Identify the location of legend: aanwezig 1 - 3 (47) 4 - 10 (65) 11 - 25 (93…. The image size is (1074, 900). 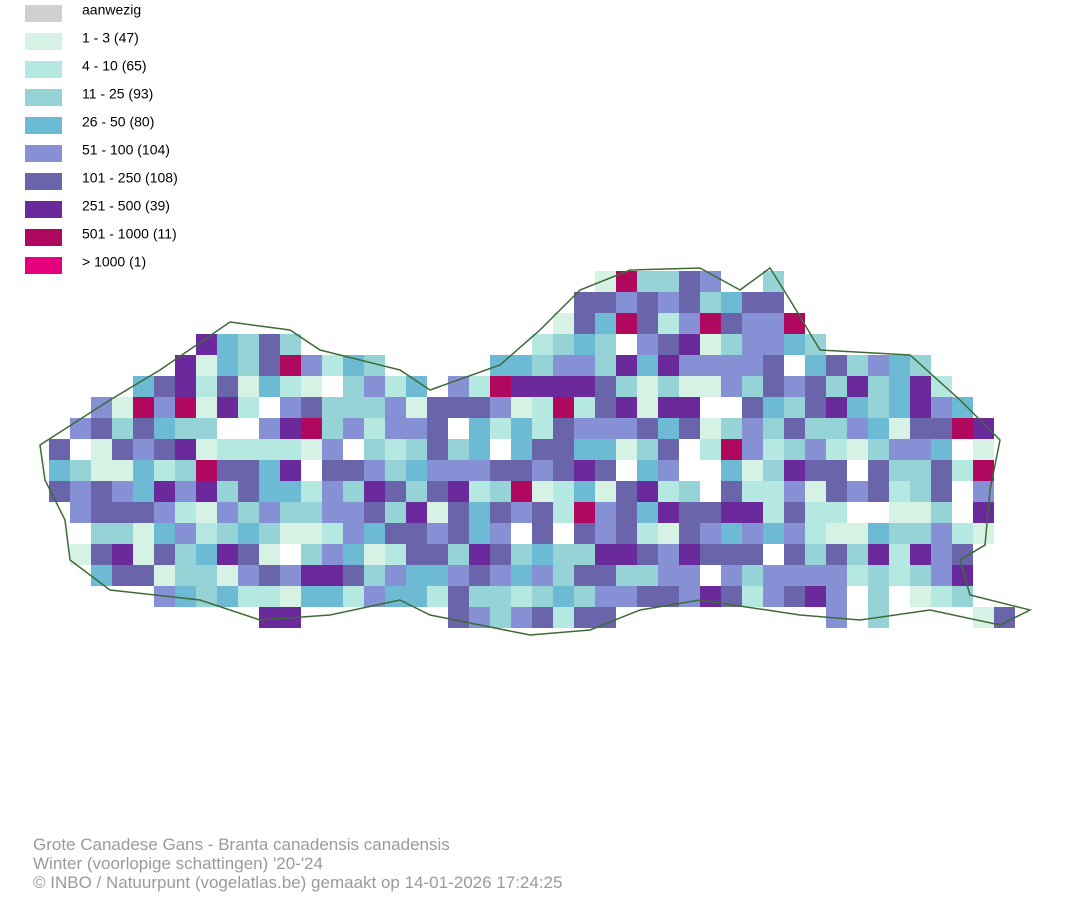
(101, 138).